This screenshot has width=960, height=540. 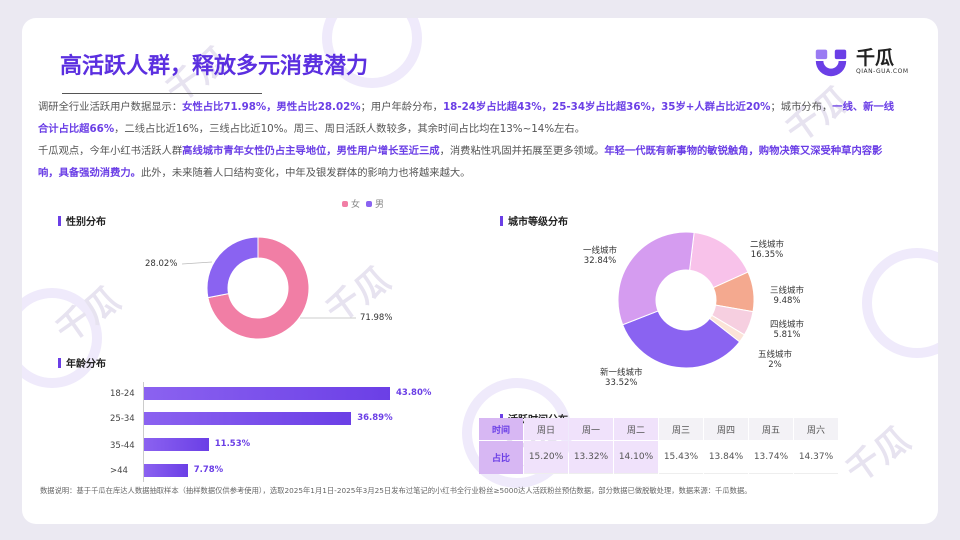 I want to click on table-value-cell: 15.20%, so click(x=546, y=457).